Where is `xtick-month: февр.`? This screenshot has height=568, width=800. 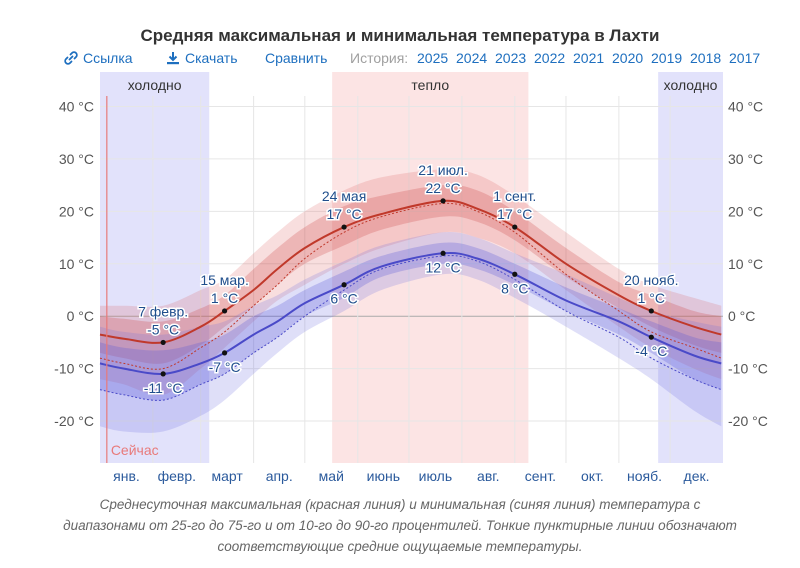 xtick-month: февр. is located at coordinates (177, 476).